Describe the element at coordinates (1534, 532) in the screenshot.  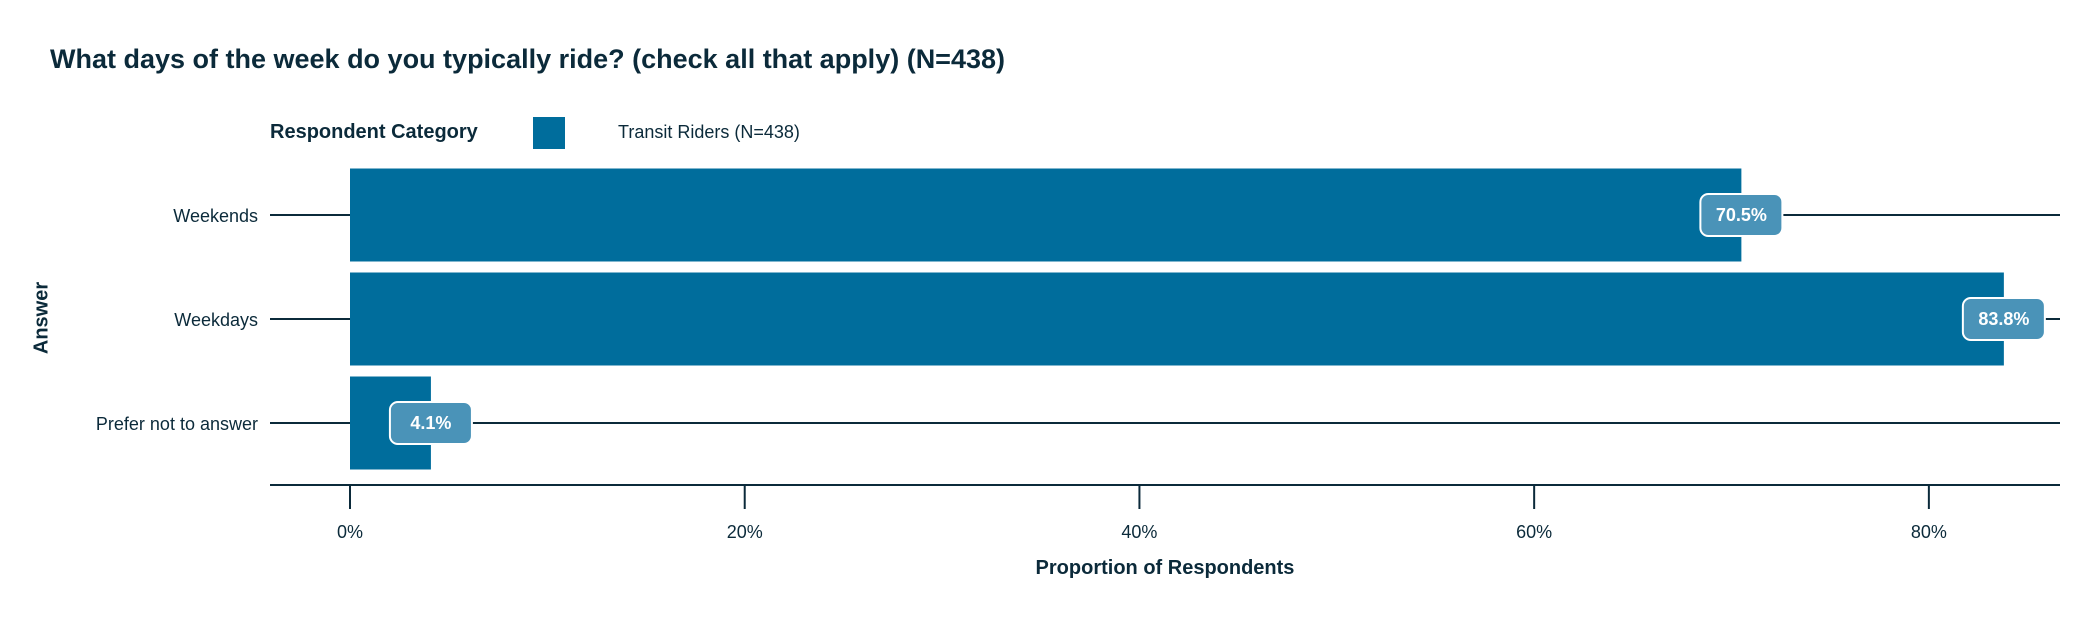
I see `x-tick-label: 60%` at that location.